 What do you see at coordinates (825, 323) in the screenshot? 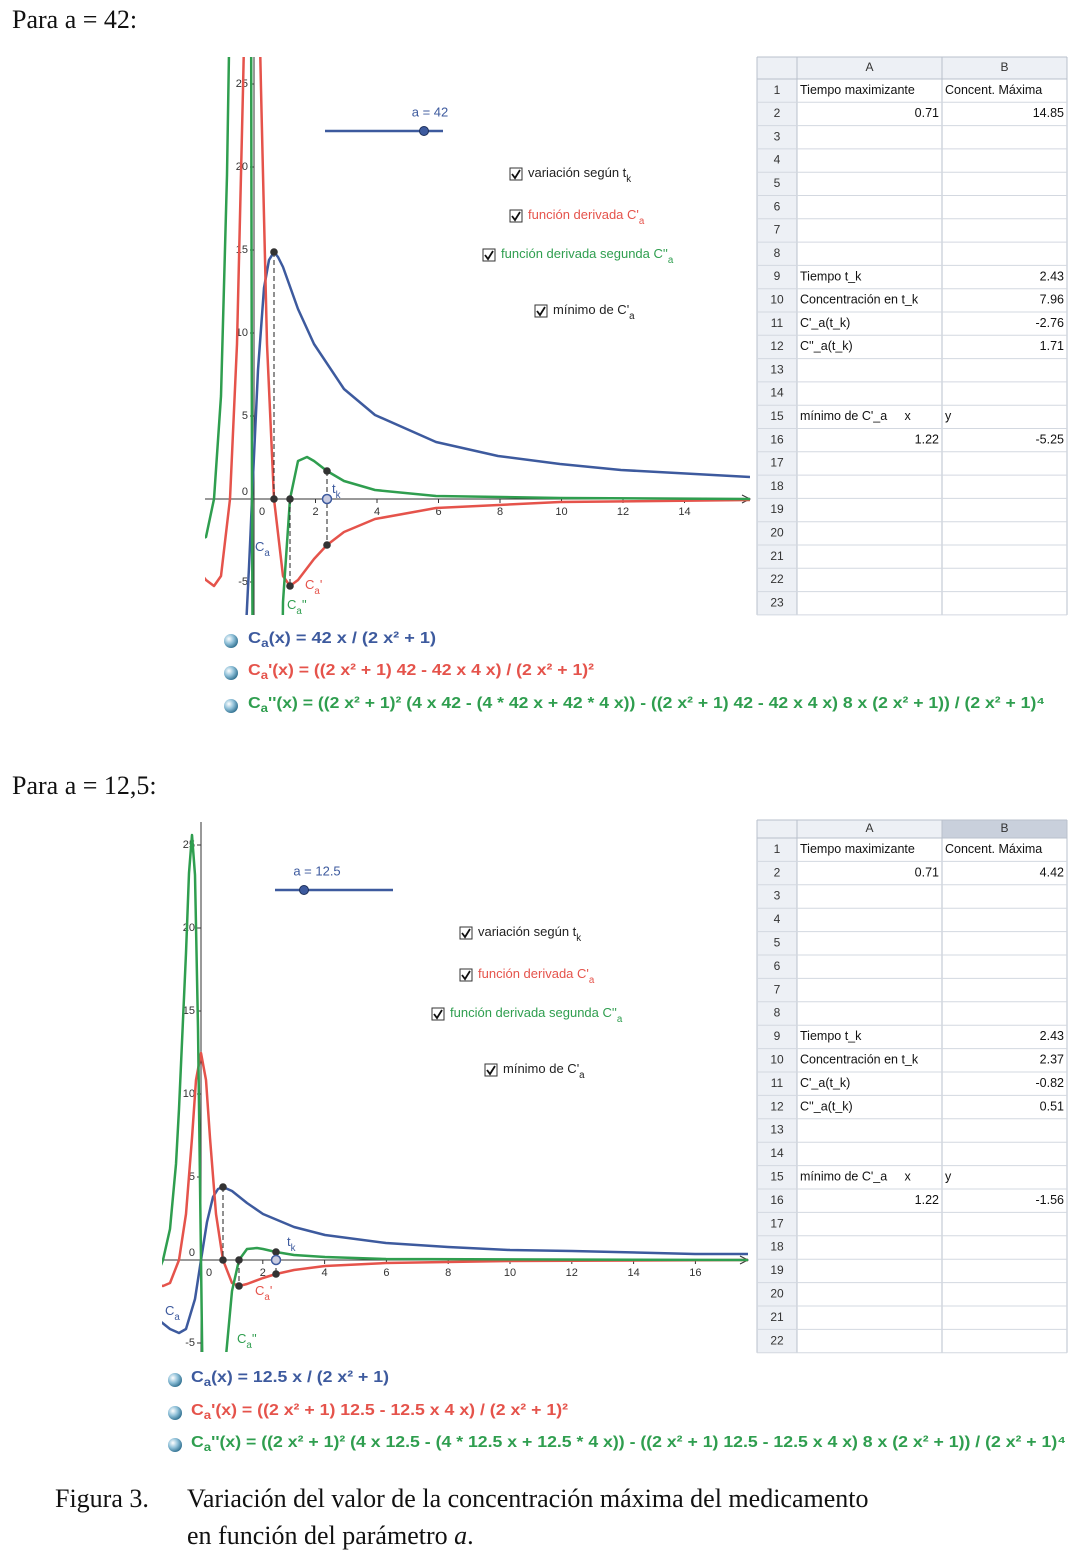
I see `cell: C'_a(t_k)` at bounding box center [825, 323].